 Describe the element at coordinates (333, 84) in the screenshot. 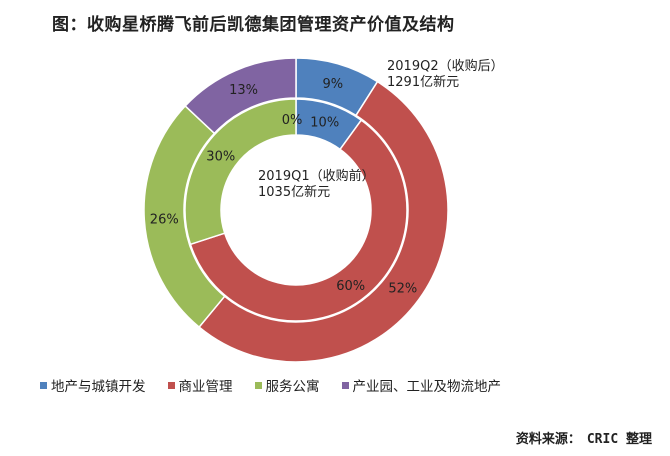

I see `data-label-outer-0: 9%` at that location.